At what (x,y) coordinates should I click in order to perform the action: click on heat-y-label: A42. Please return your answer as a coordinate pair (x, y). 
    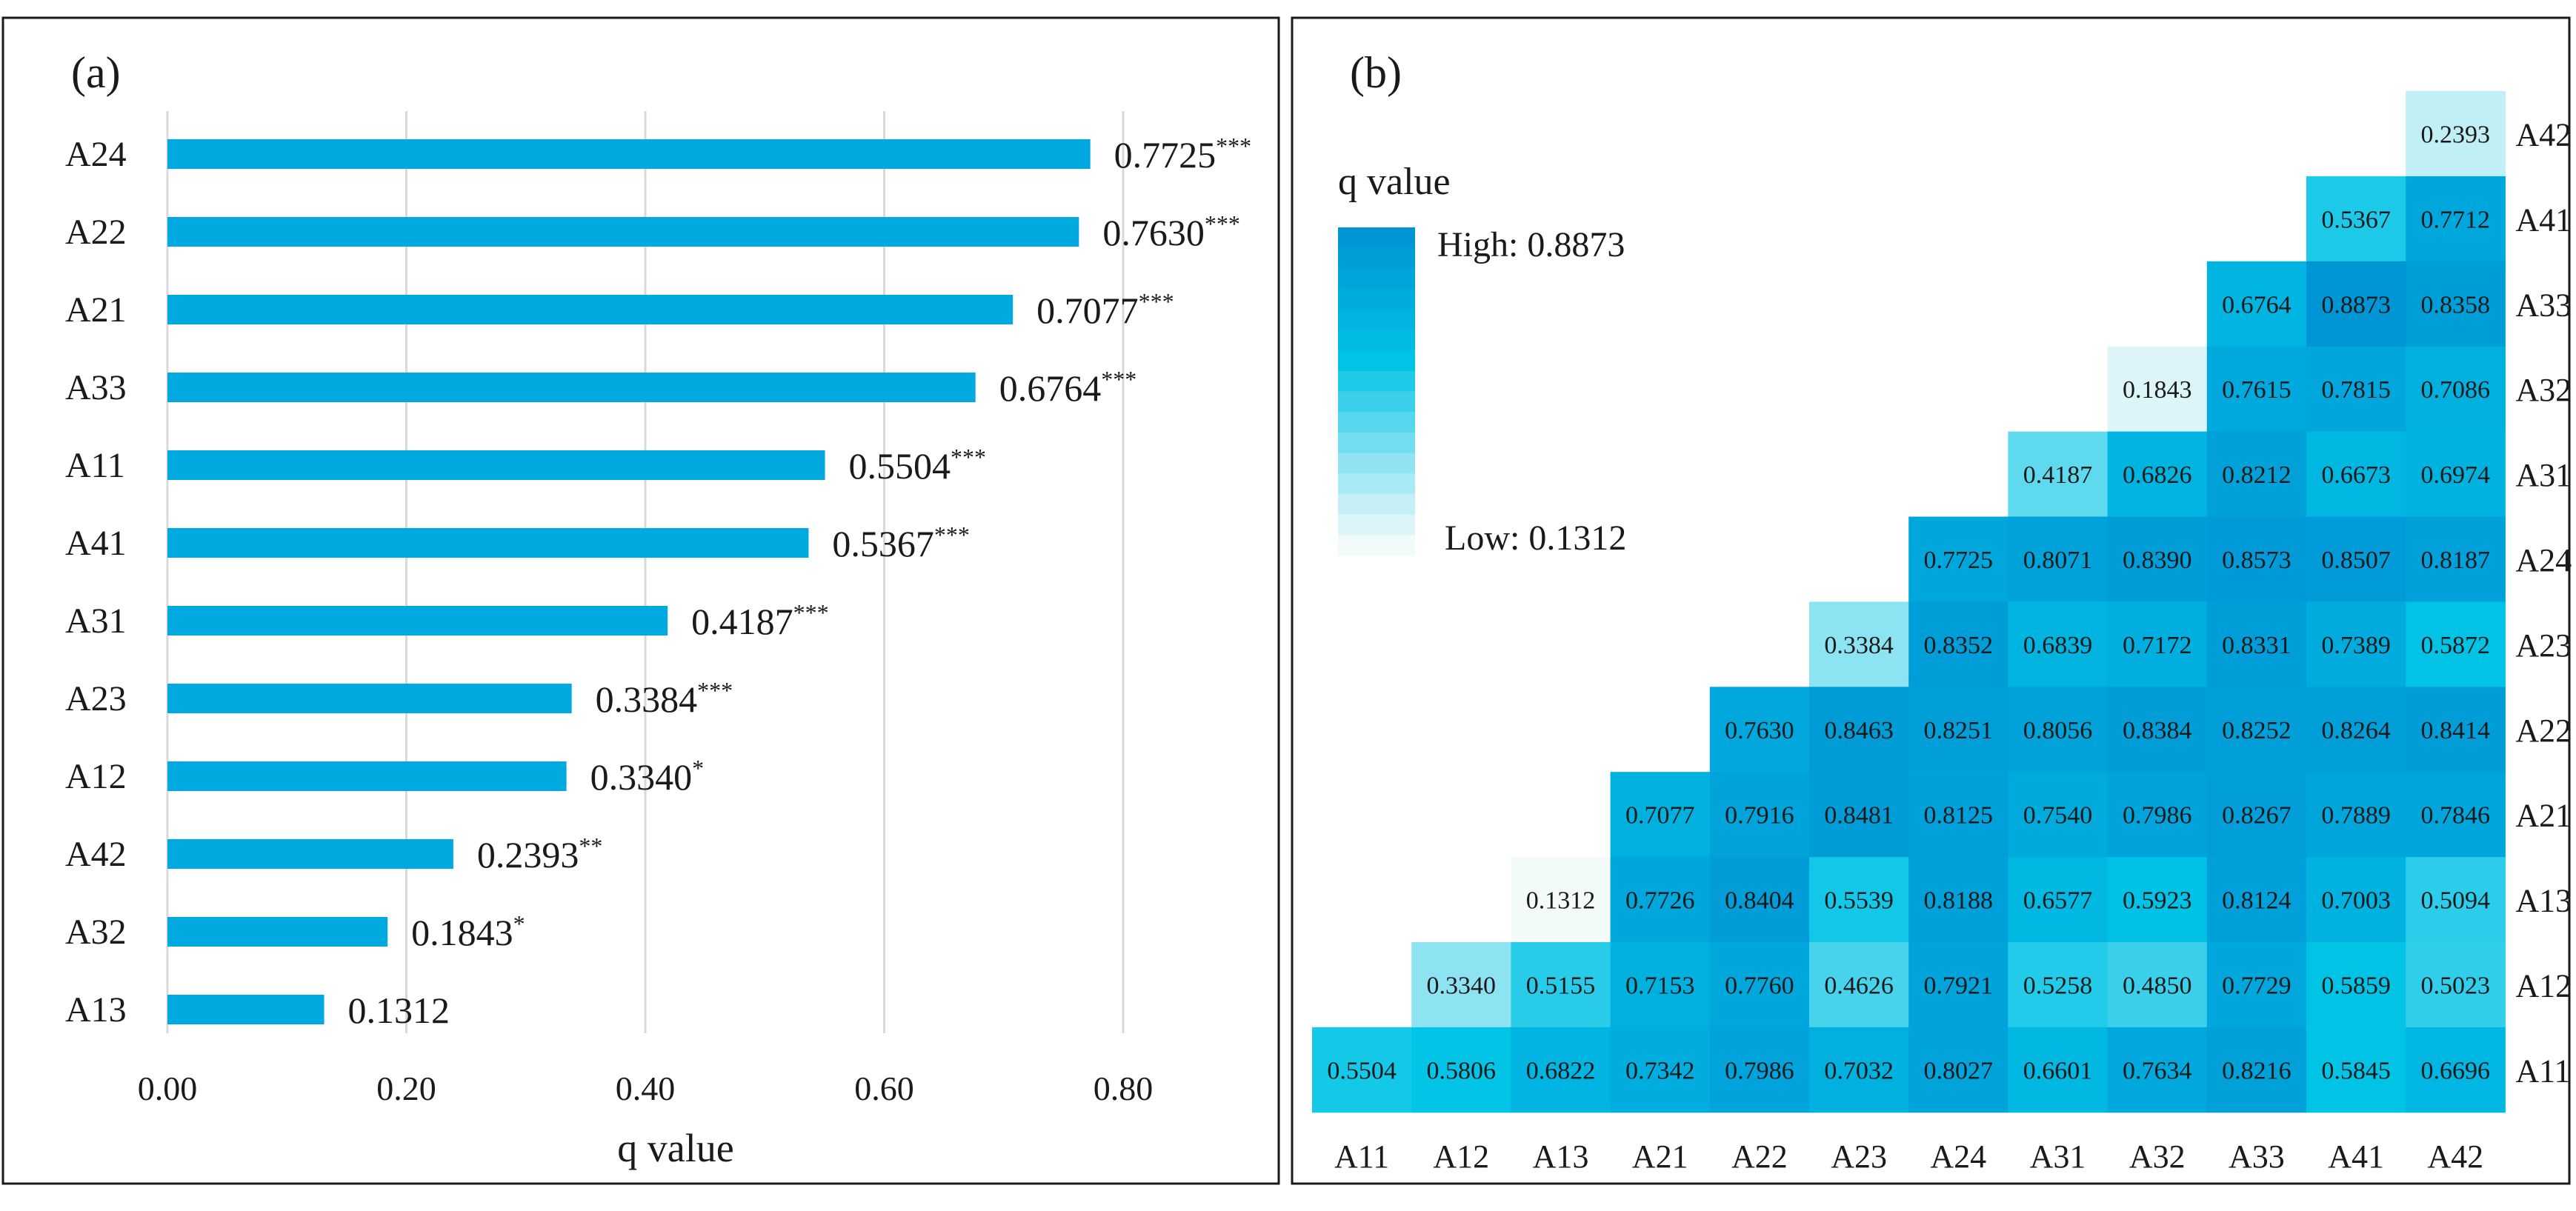
    Looking at the image, I should click on (2543, 134).